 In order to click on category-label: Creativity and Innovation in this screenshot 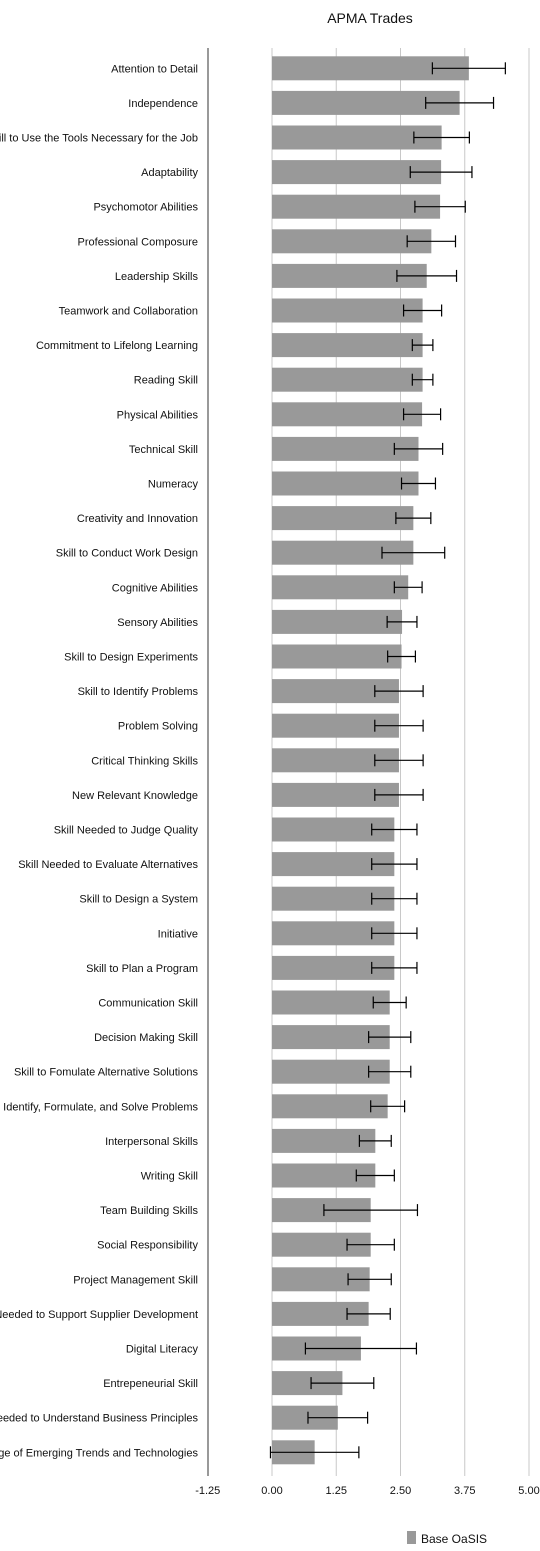, I will do `click(137, 519)`.